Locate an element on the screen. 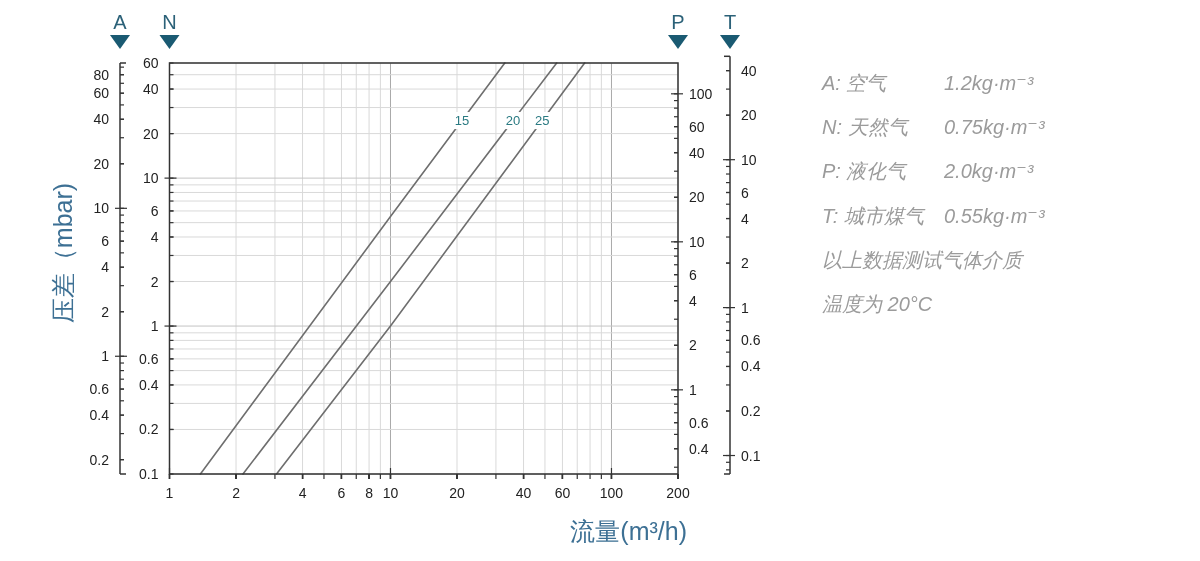 This screenshot has width=1200, height=561. text: 以上数据测试气体介质 is located at coordinates (923, 259).